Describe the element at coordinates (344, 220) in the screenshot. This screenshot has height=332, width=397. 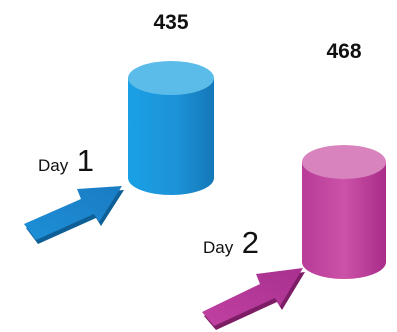
I see `bar-day2` at that location.